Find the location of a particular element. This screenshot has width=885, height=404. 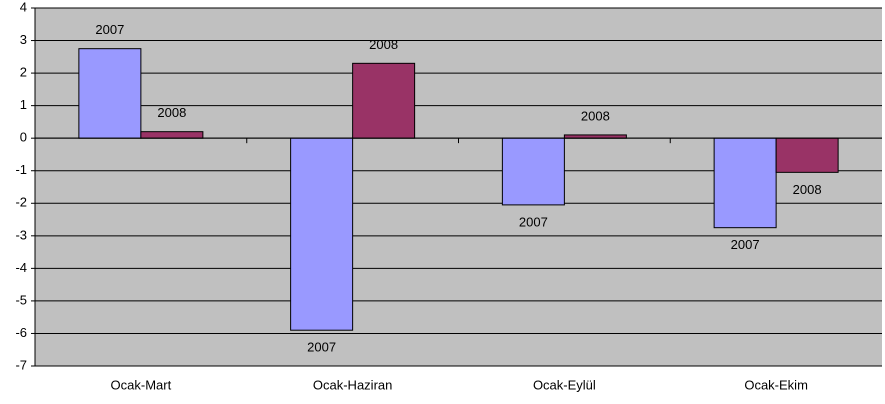

y-tick-label: -5 is located at coordinates (21, 299).